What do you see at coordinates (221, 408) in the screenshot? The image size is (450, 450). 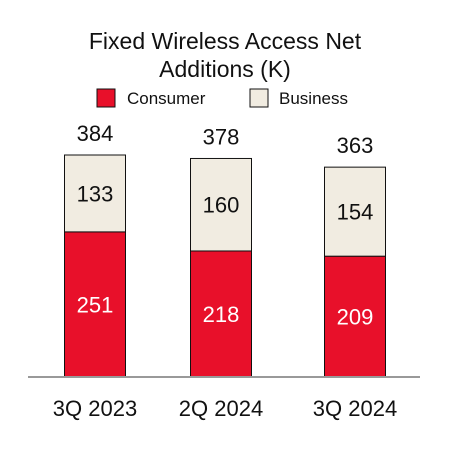 I see `x-tick-label-1: 2Q 2024` at bounding box center [221, 408].